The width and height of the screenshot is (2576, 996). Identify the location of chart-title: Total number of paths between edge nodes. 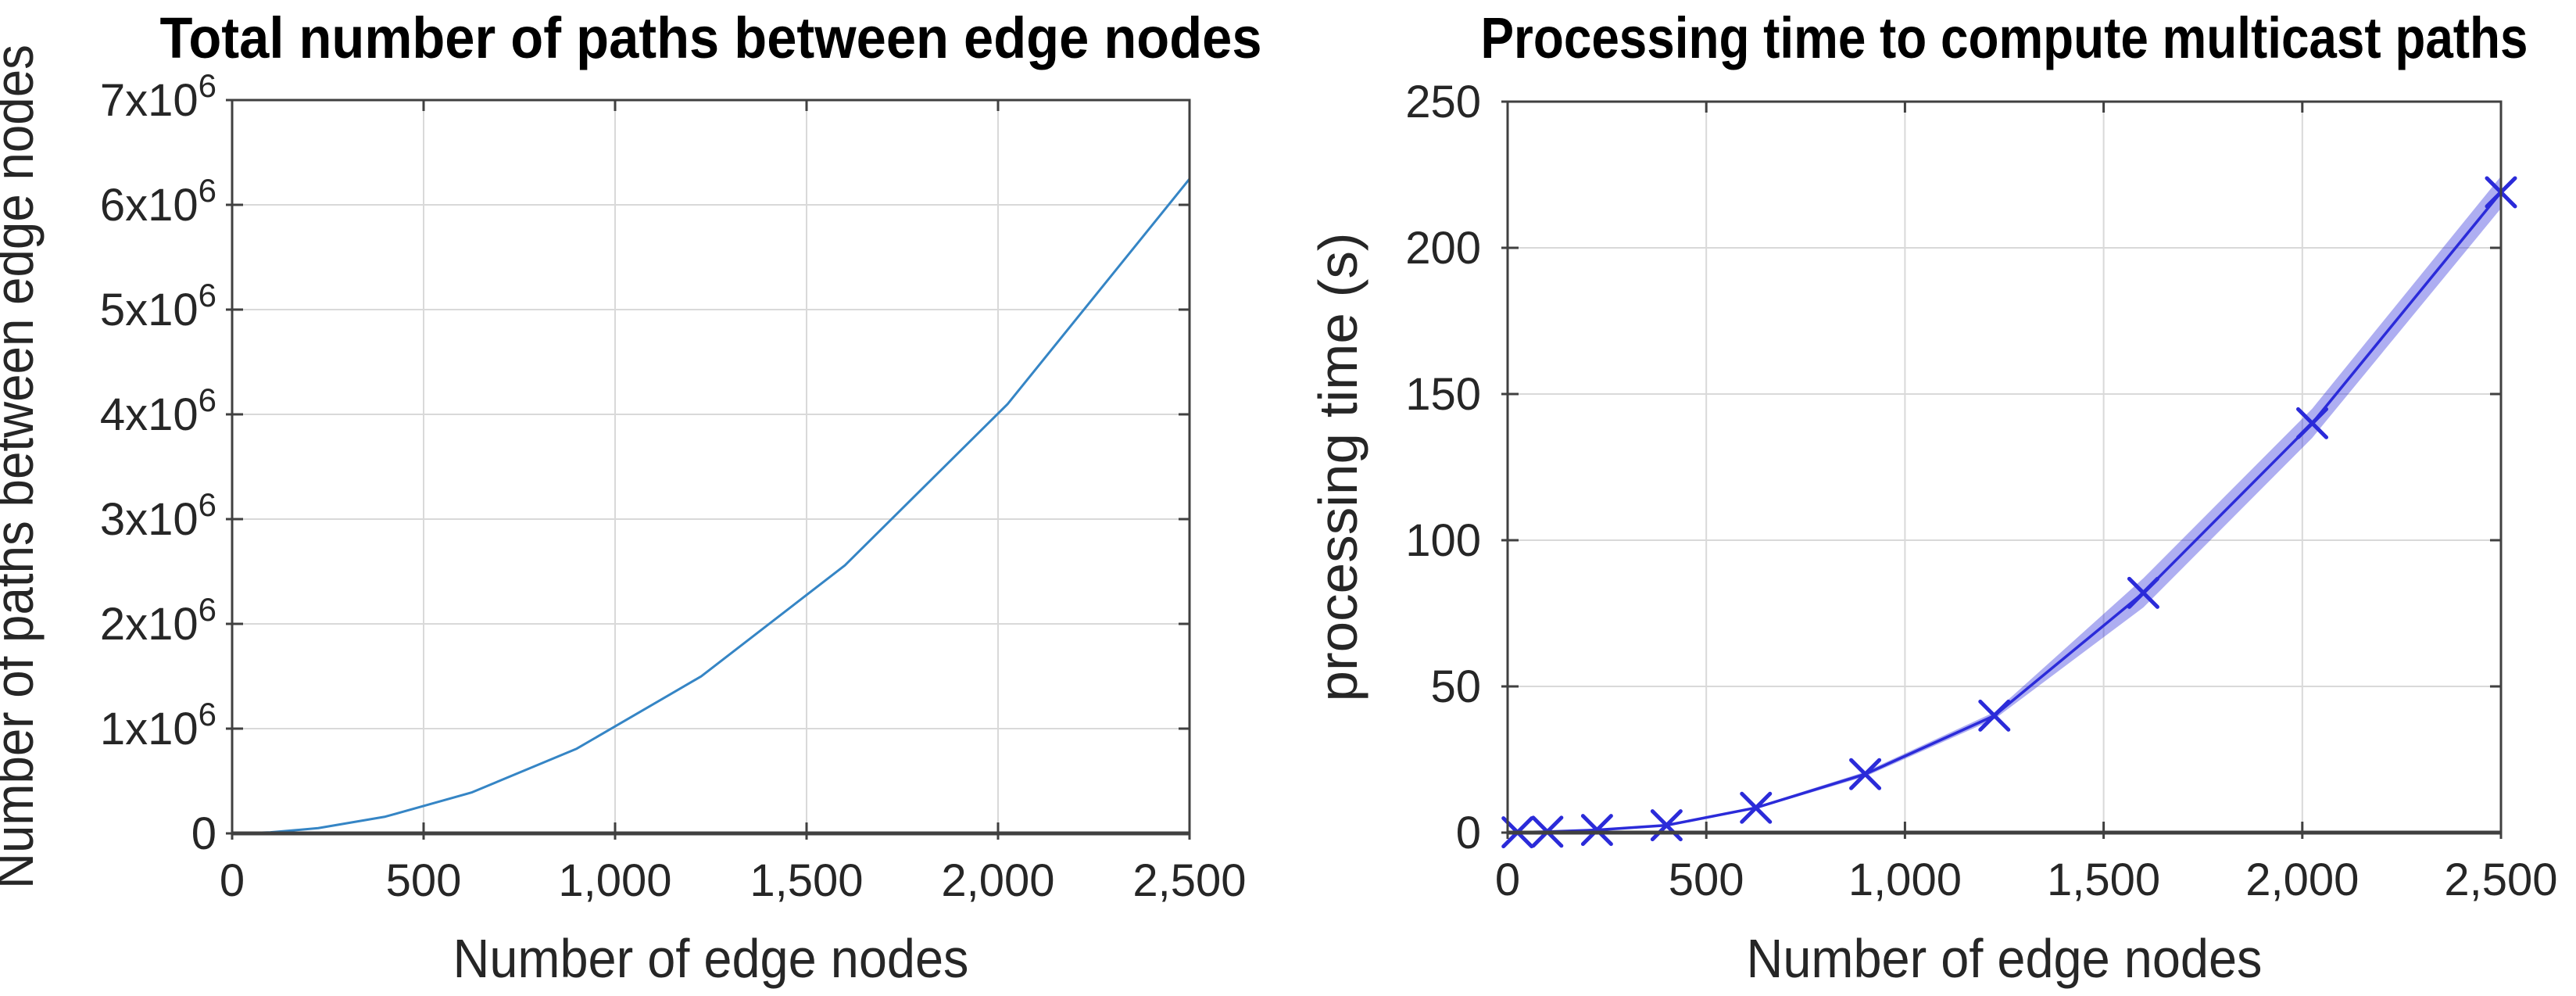
(711, 37).